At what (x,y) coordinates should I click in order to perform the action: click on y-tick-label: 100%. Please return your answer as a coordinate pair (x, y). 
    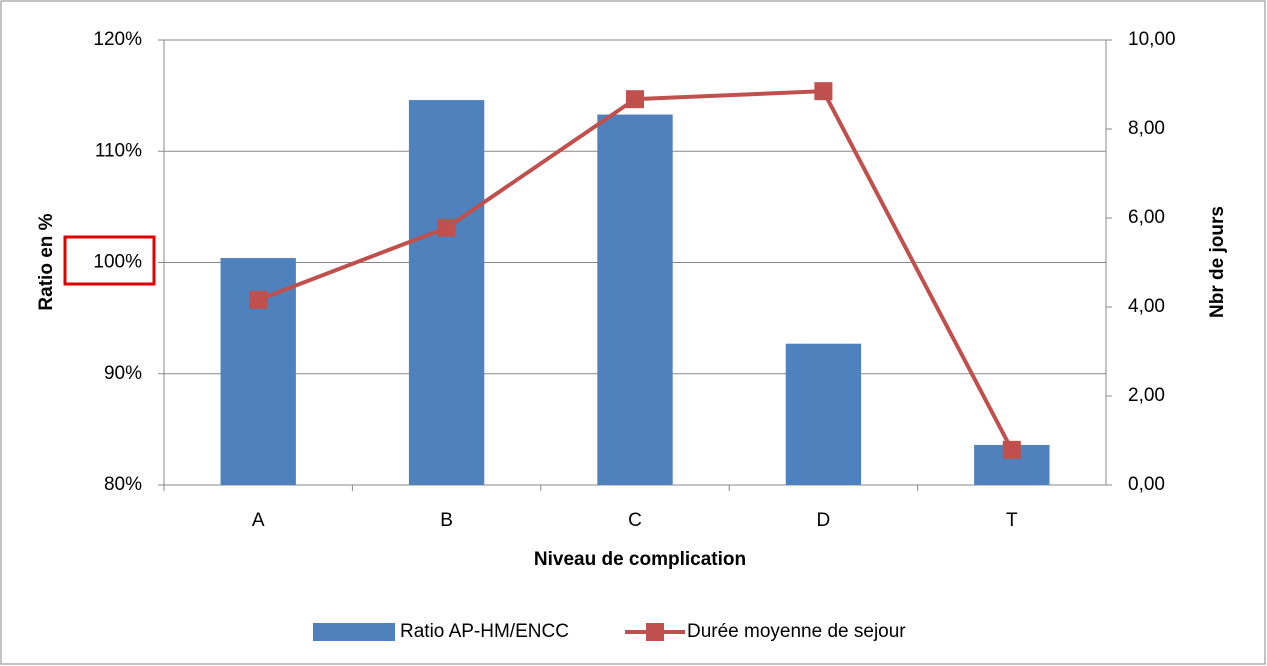
    Looking at the image, I should click on (117, 262).